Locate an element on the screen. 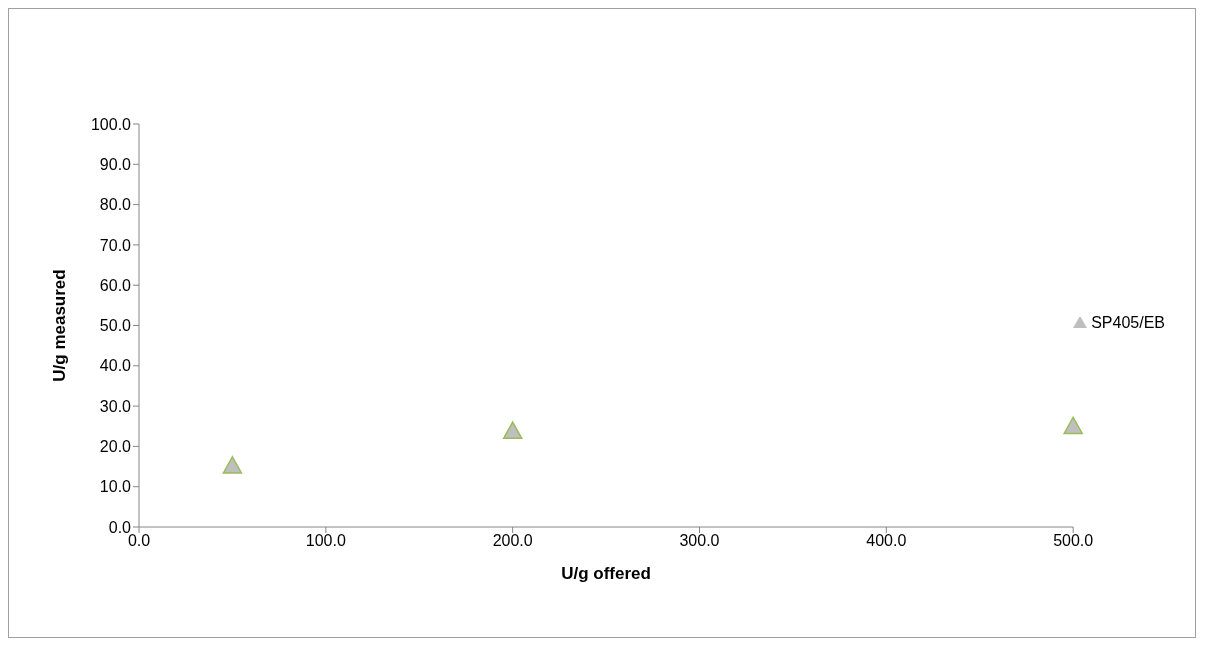 This screenshot has height=648, width=1206. y-tick-label: 100.0 is located at coordinates (111, 124).